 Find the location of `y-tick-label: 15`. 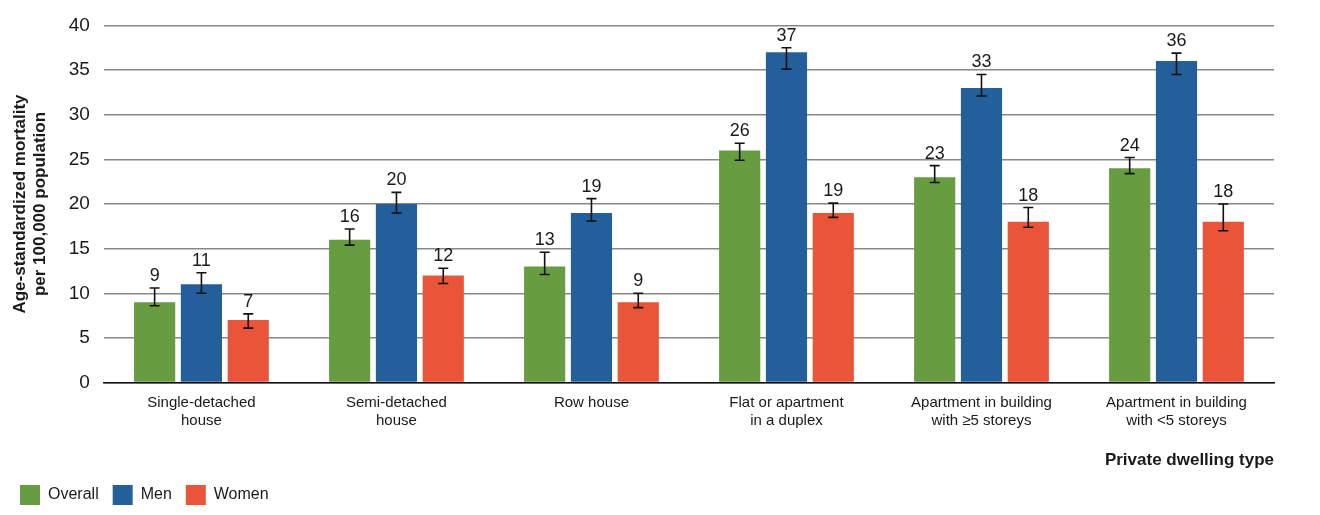

y-tick-label: 15 is located at coordinates (79, 247).